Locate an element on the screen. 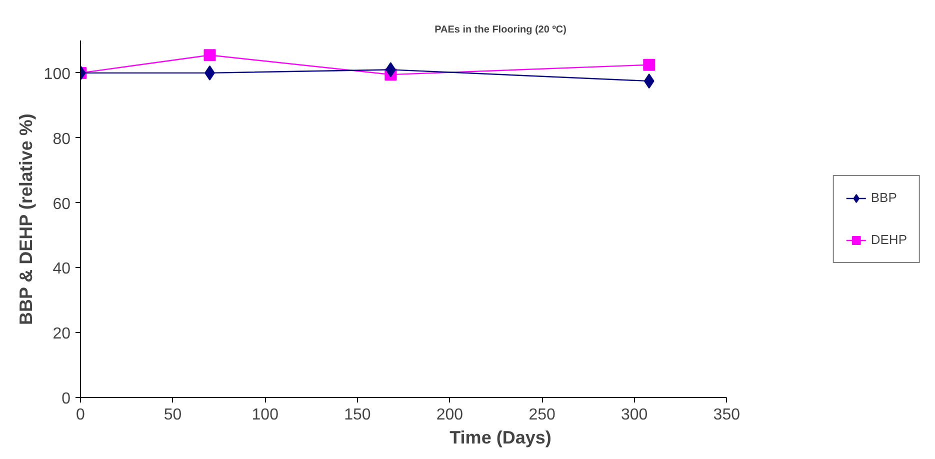 This screenshot has height=459, width=935. x-tick-label: 100 is located at coordinates (265, 415).